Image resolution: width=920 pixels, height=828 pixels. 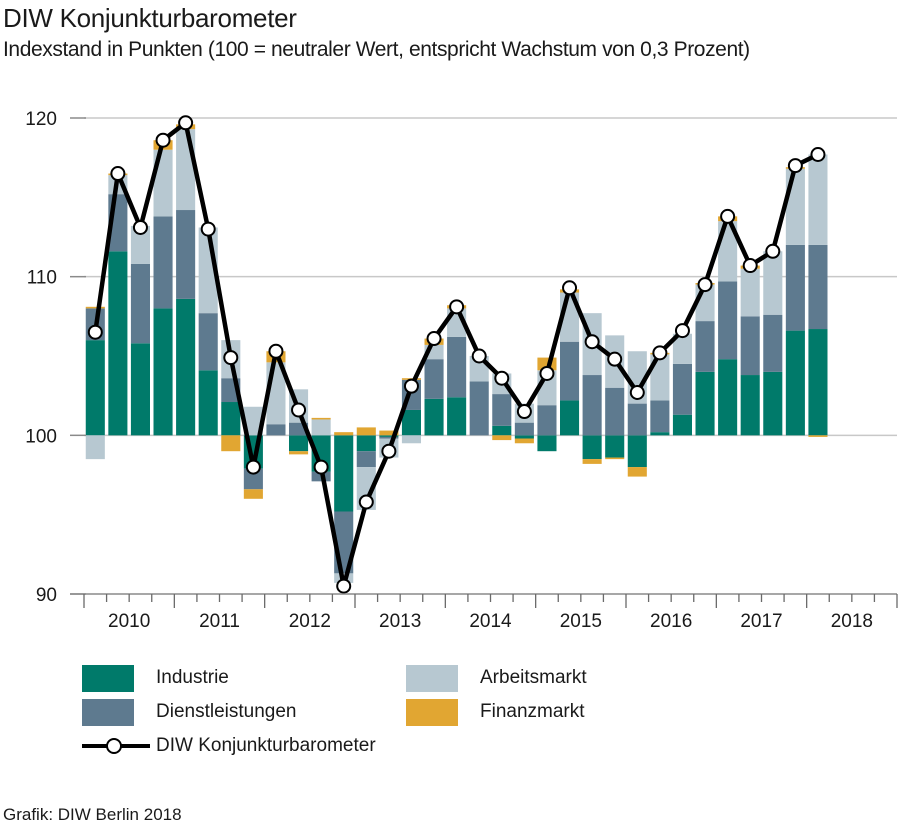 What do you see at coordinates (41, 119) in the screenshot?
I see `y-tick-label: 120` at bounding box center [41, 119].